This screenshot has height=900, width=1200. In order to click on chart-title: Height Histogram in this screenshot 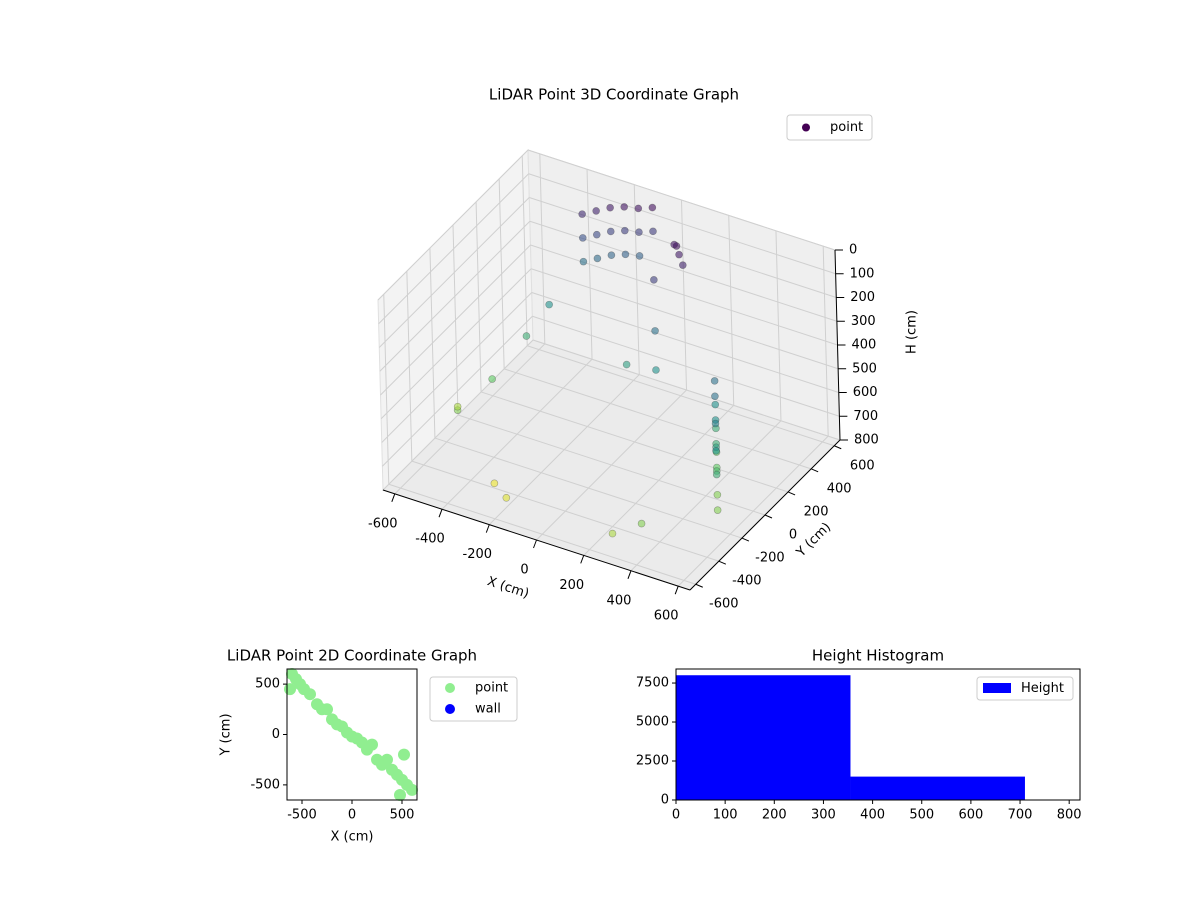, I will do `click(878, 656)`.